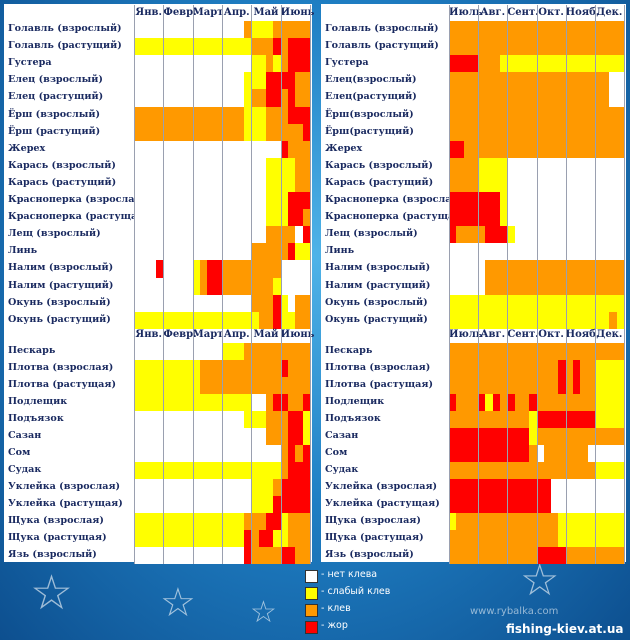 The image size is (630, 640). I want to click on fish-name: Налим (взрослый), so click(378, 268).